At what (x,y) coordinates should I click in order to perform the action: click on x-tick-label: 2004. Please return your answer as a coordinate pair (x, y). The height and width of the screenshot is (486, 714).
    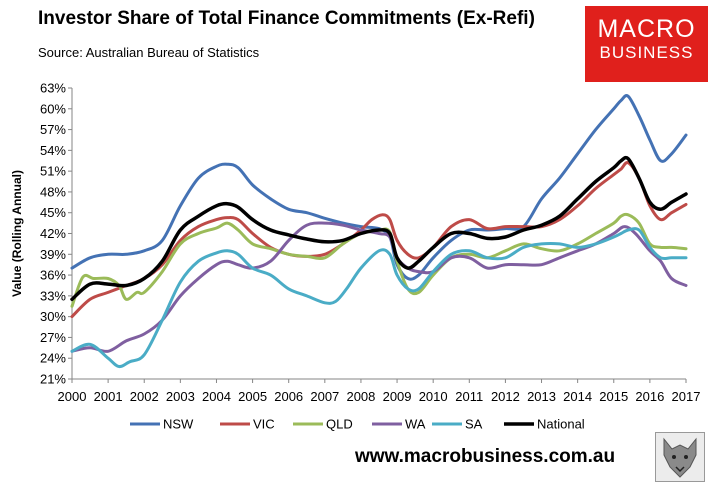
    Looking at the image, I should click on (216, 396).